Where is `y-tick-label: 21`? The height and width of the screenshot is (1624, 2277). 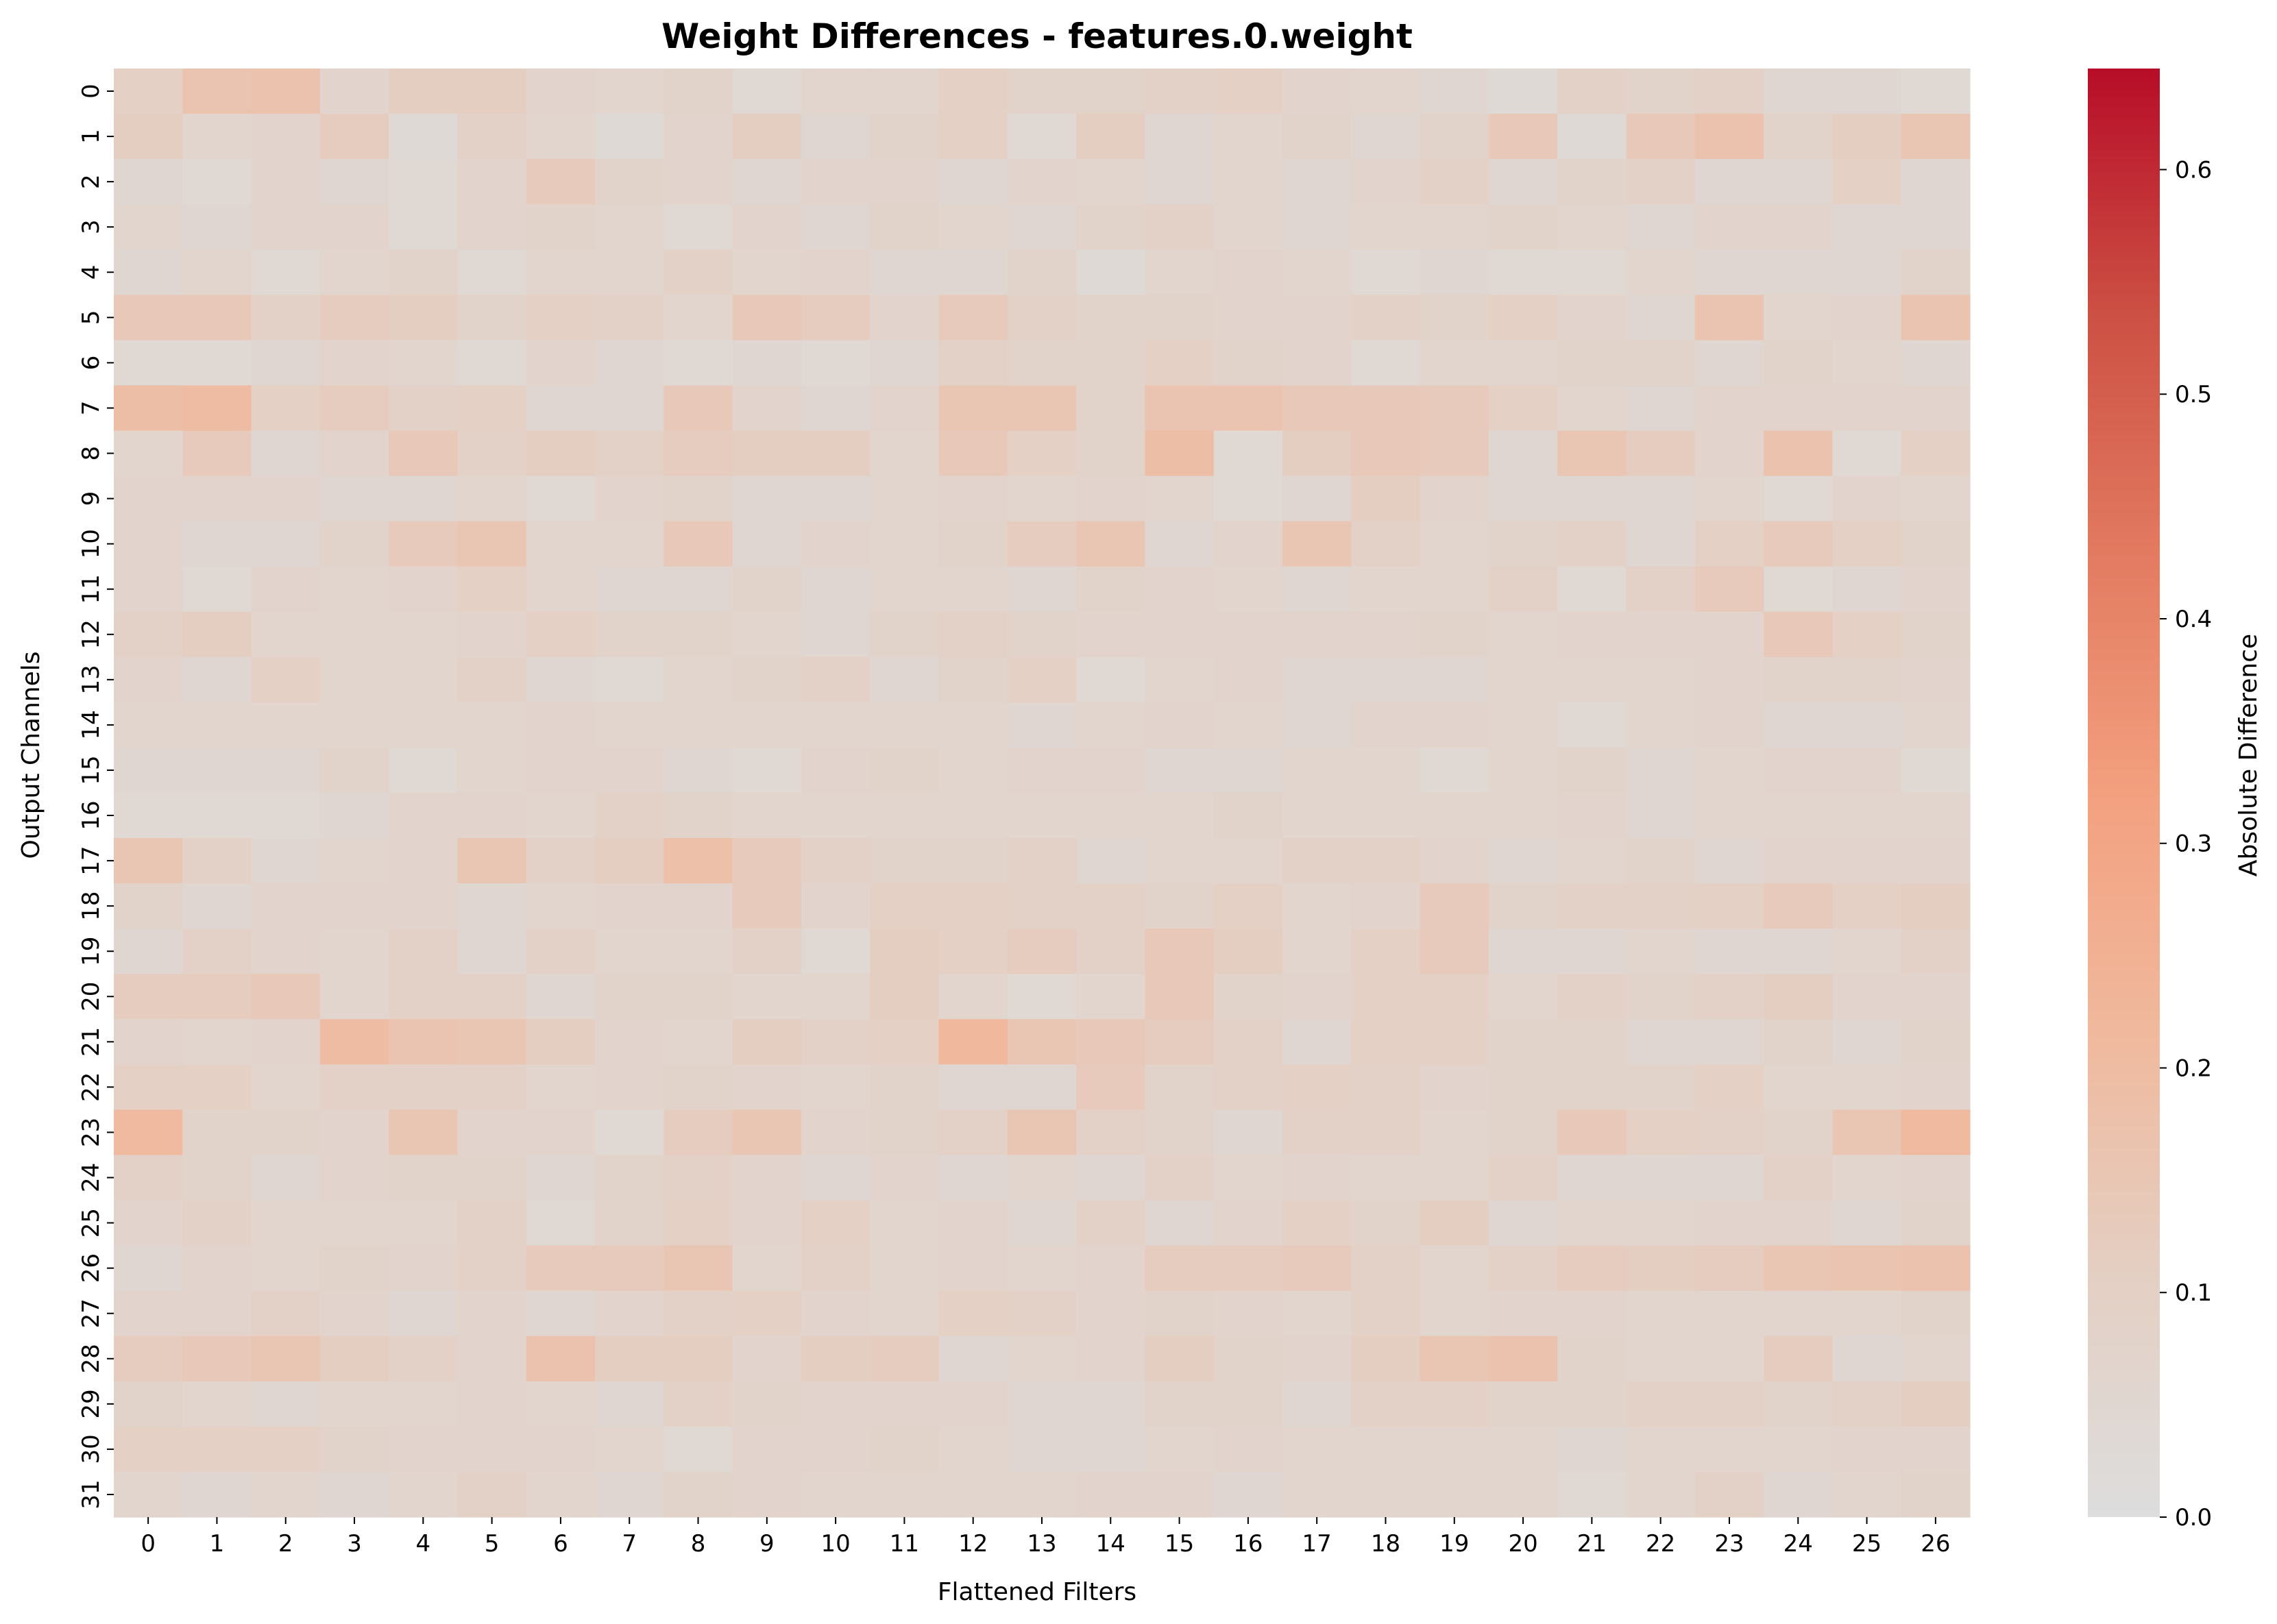
y-tick-label: 21 is located at coordinates (91, 1042).